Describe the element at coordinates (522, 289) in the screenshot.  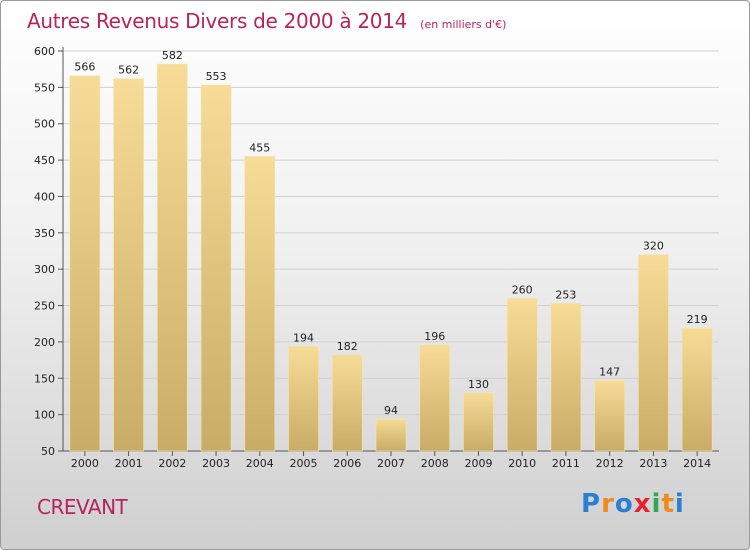
I see `bar-value-label: 260` at that location.